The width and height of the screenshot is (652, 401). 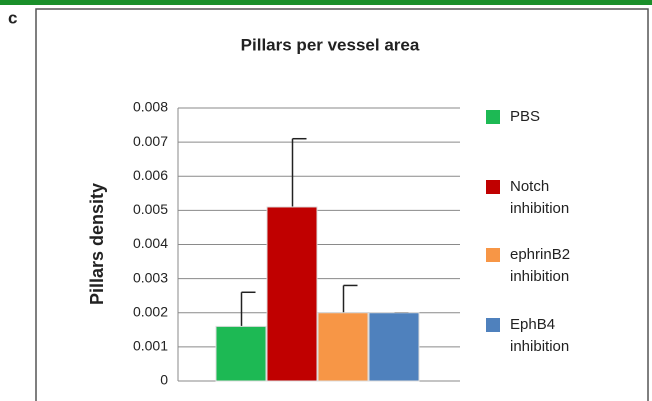 I want to click on chart-title: Pillars per vessel area, so click(x=330, y=44).